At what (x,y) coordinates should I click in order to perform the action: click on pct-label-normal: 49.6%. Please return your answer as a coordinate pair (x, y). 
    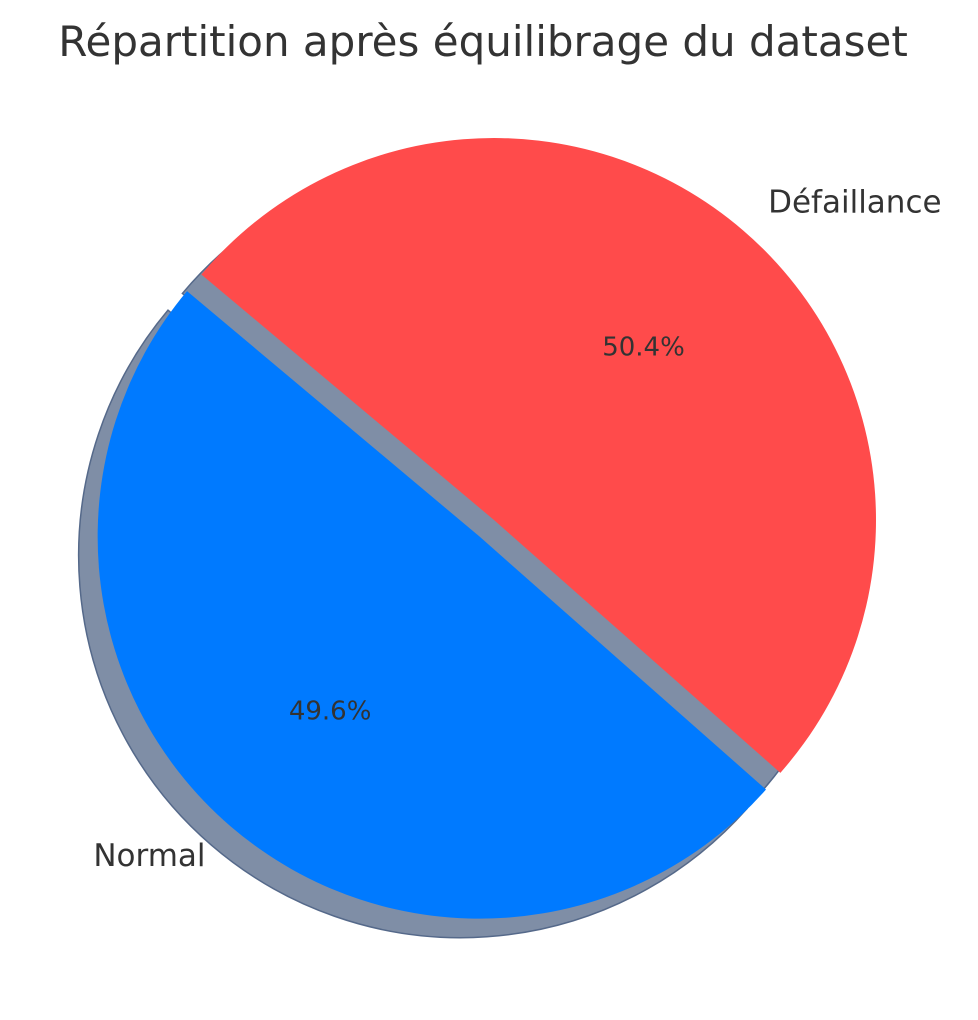
    Looking at the image, I should click on (330, 711).